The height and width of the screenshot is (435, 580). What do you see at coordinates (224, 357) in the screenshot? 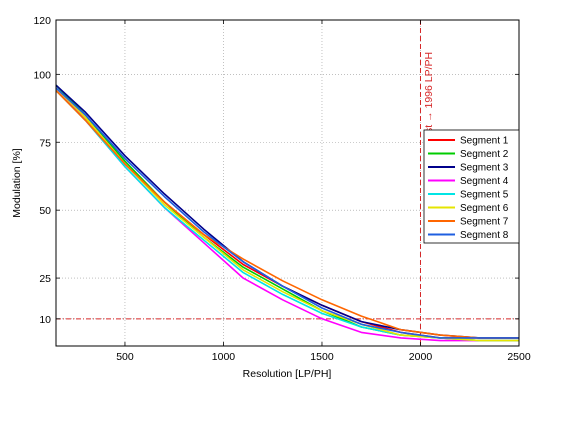
I see `x-tick-label: 1000` at bounding box center [224, 357].